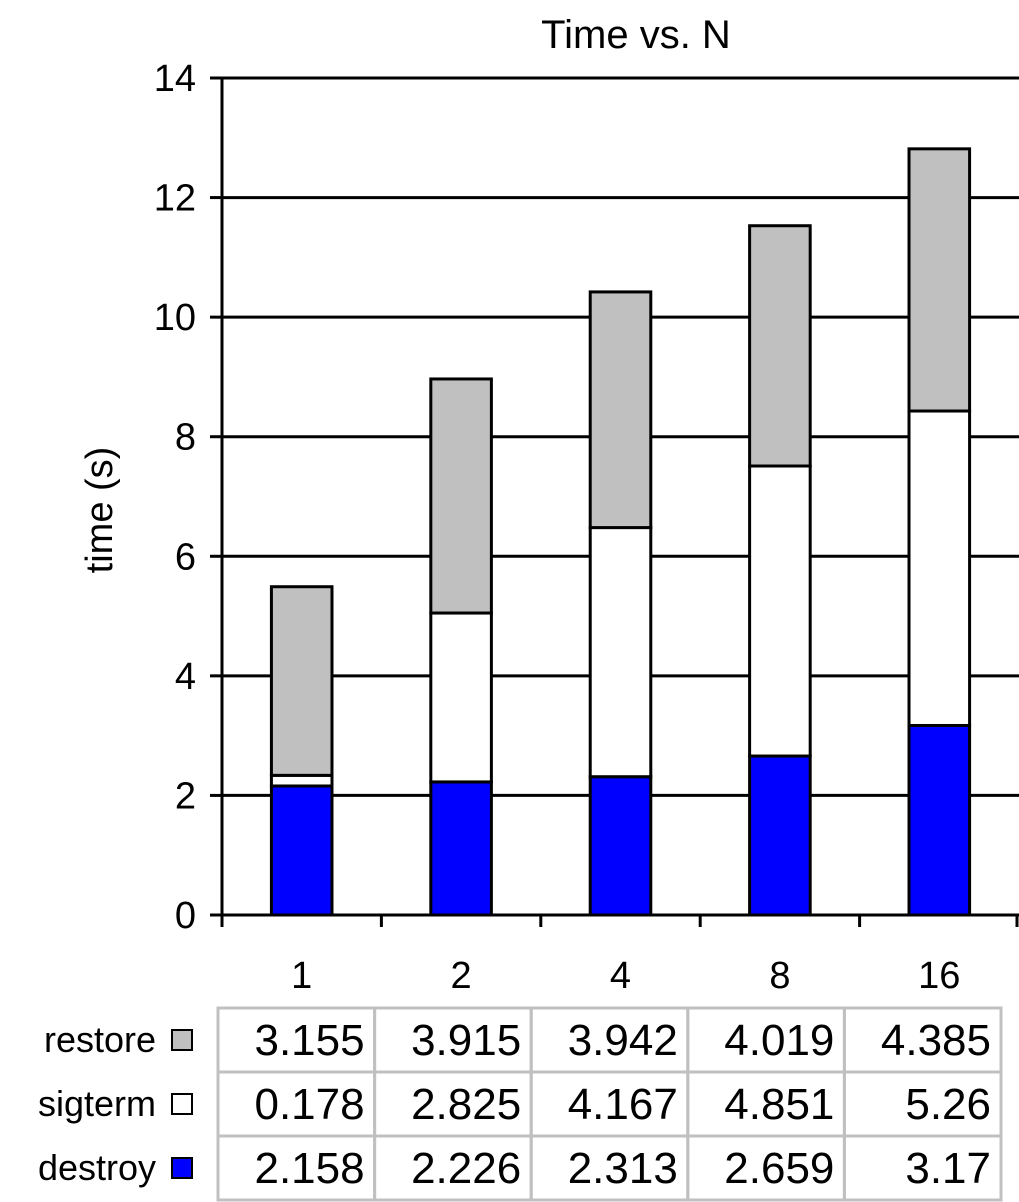 This screenshot has width=1019, height=1202. What do you see at coordinates (175, 318) in the screenshot?
I see `y-tick-label: 10` at bounding box center [175, 318].